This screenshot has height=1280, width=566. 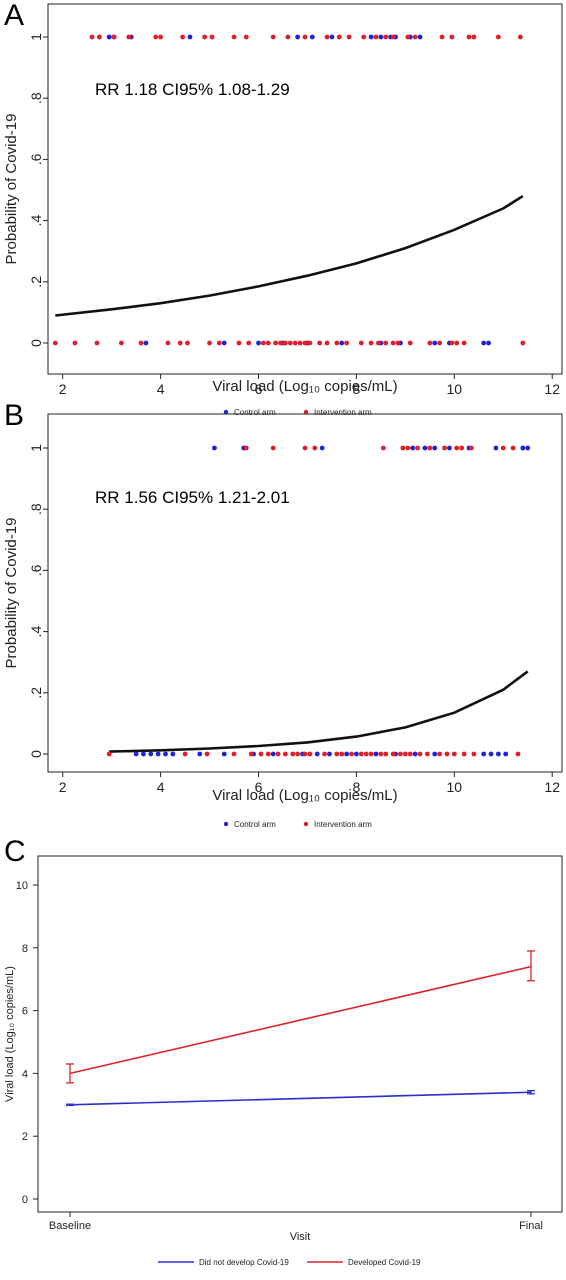 I want to click on panel-a-x-tick-label: 4, so click(x=161, y=389).